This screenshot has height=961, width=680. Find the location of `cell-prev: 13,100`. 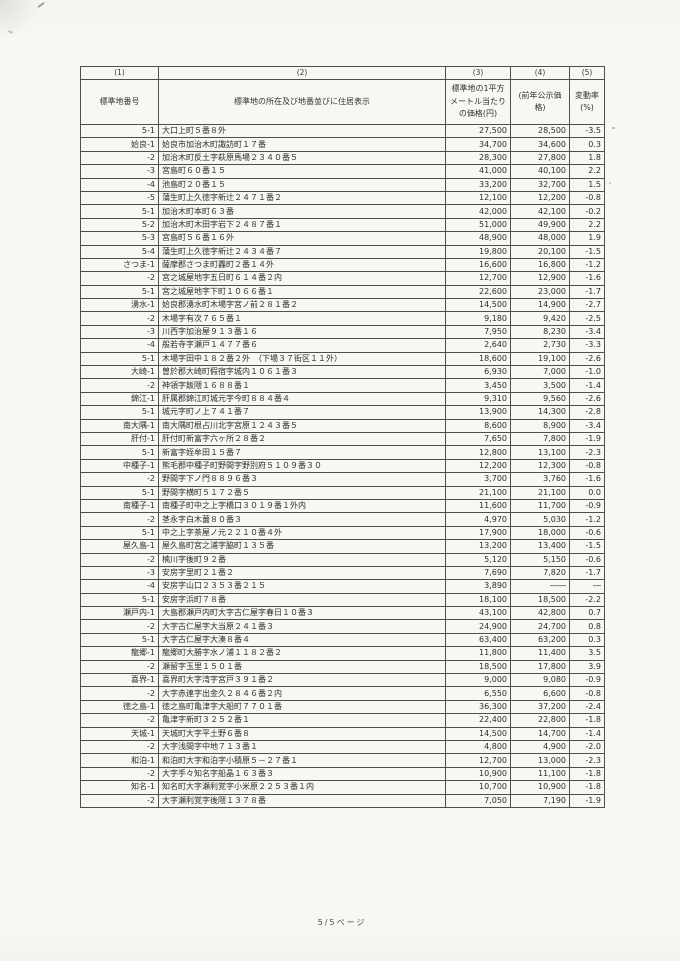

cell-prev: 13,100 is located at coordinates (540, 452).